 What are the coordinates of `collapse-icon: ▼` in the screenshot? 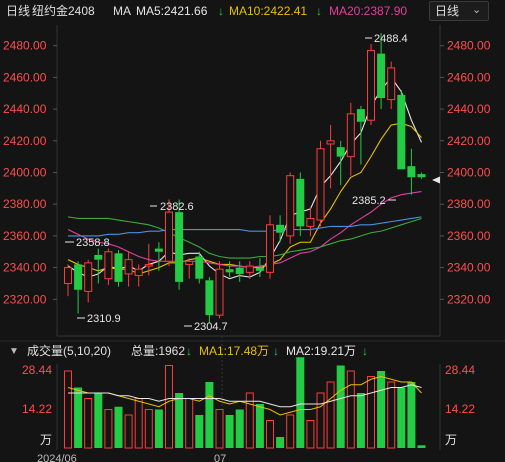 It's located at (14, 351).